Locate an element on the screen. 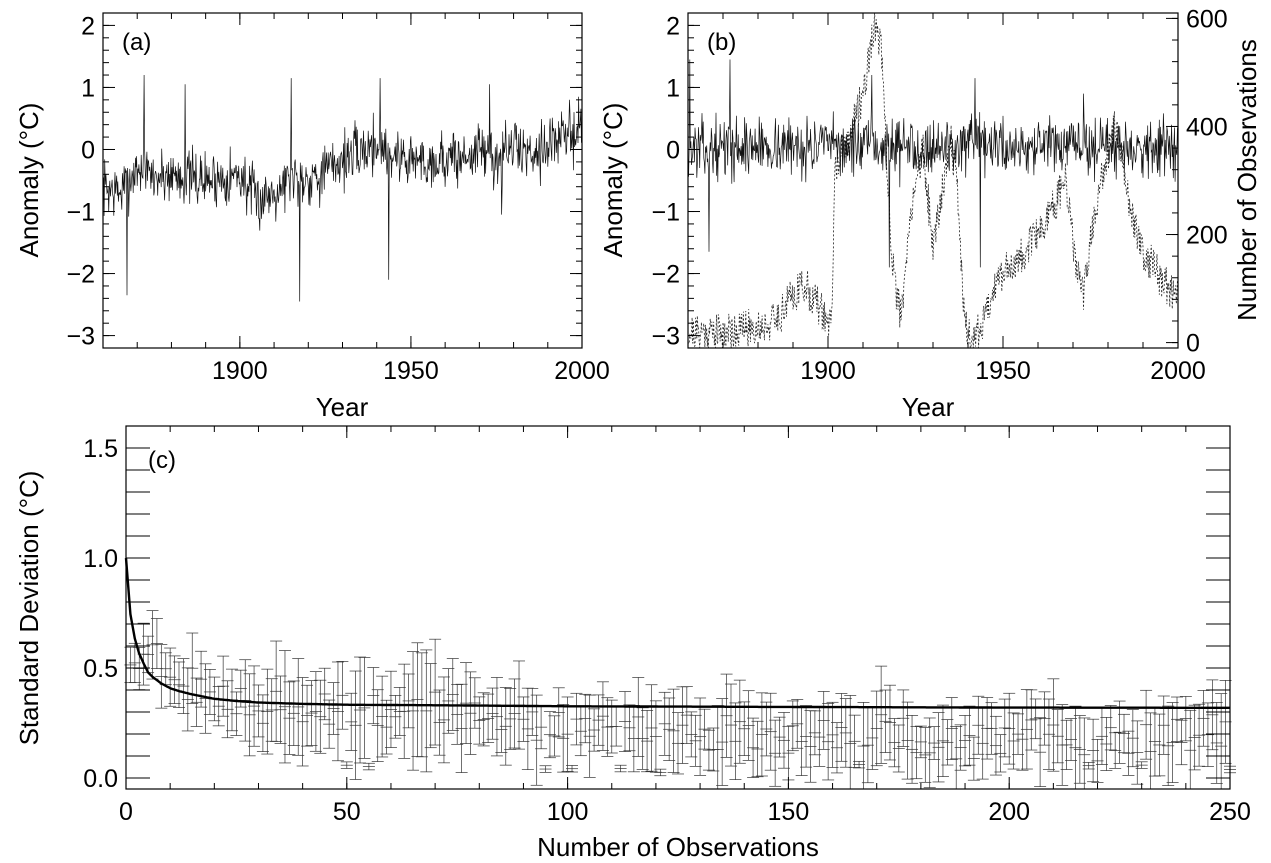  panel-b-y2-tick-label: 200 is located at coordinates (1207, 236).